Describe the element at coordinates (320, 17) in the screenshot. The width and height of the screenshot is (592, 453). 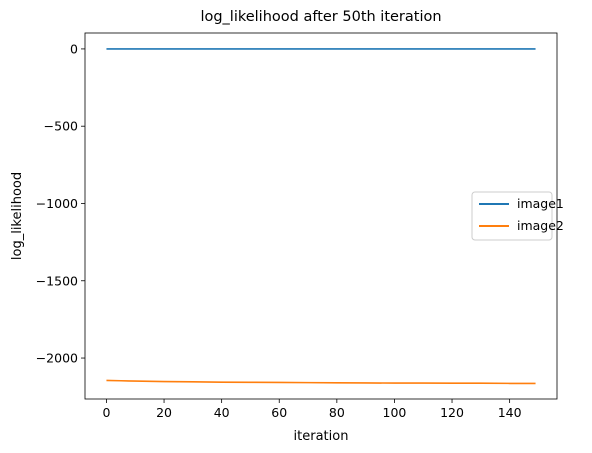
I see `chart-title: log_likelihood after 50th iteration` at that location.